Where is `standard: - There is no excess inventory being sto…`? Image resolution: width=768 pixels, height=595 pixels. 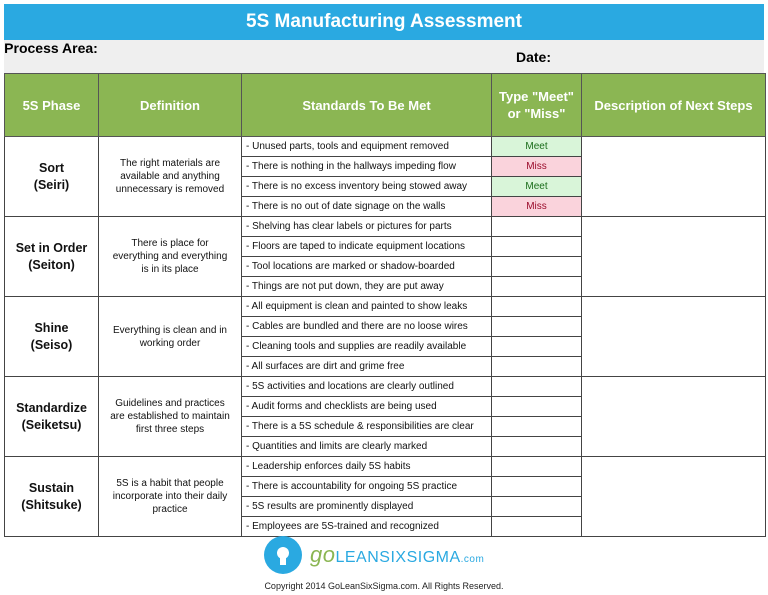
standard: - There is no excess inventory being sto… is located at coordinates (366, 186).